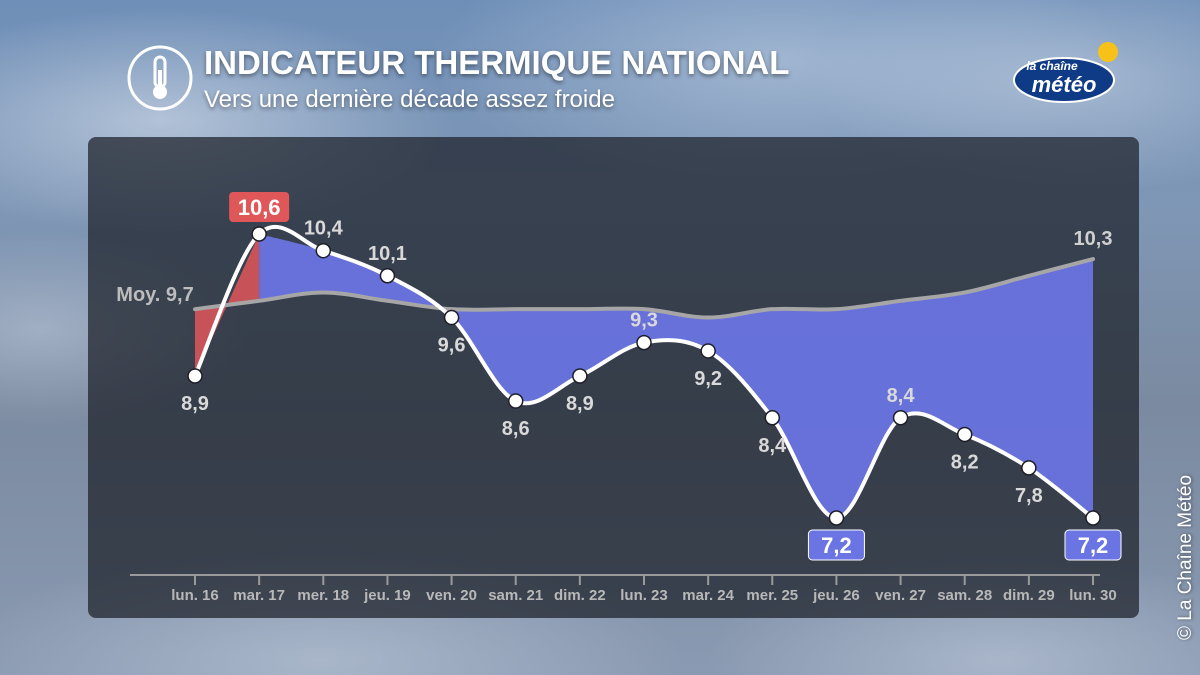 This screenshot has height=675, width=1200. What do you see at coordinates (1093, 595) in the screenshot?
I see `x-tick-label: lun. 30` at bounding box center [1093, 595].